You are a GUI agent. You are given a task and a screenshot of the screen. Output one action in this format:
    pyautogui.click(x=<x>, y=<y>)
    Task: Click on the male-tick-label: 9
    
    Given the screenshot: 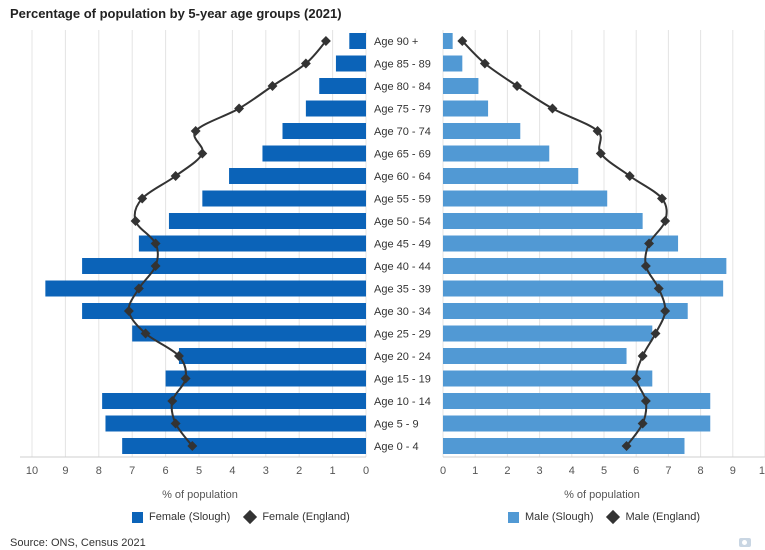 What is the action you would take?
    pyautogui.click(x=733, y=471)
    